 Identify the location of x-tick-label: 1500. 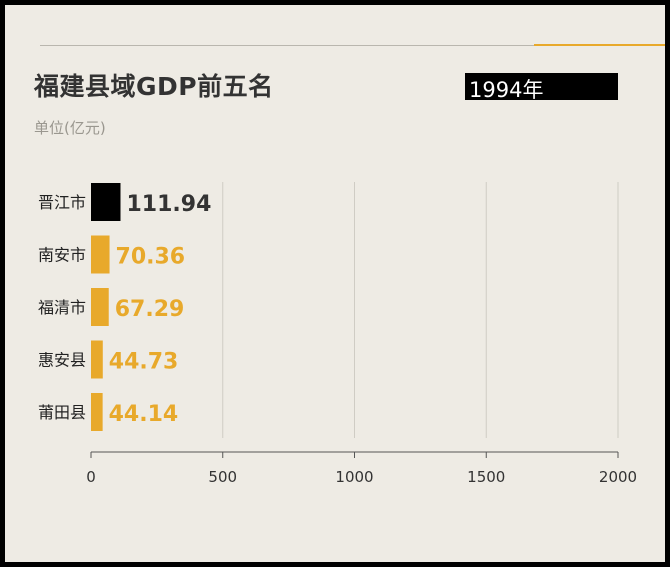
(486, 477).